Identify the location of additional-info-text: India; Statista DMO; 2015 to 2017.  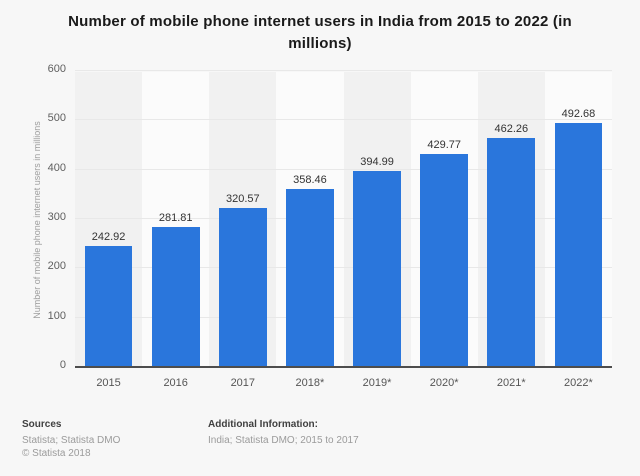
(283, 440).